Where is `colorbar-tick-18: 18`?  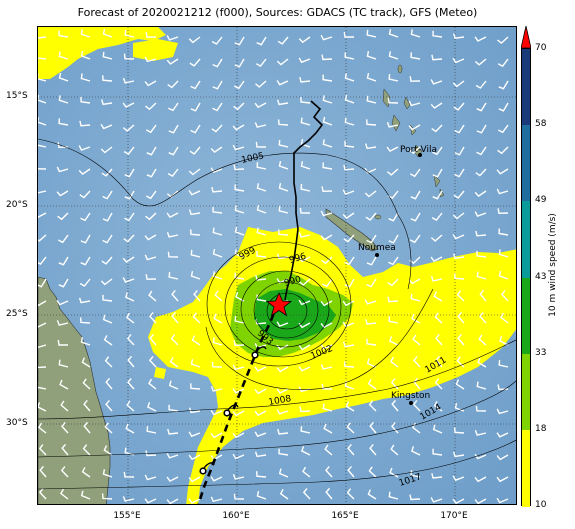 colorbar-tick-18: 18 is located at coordinates (541, 429).